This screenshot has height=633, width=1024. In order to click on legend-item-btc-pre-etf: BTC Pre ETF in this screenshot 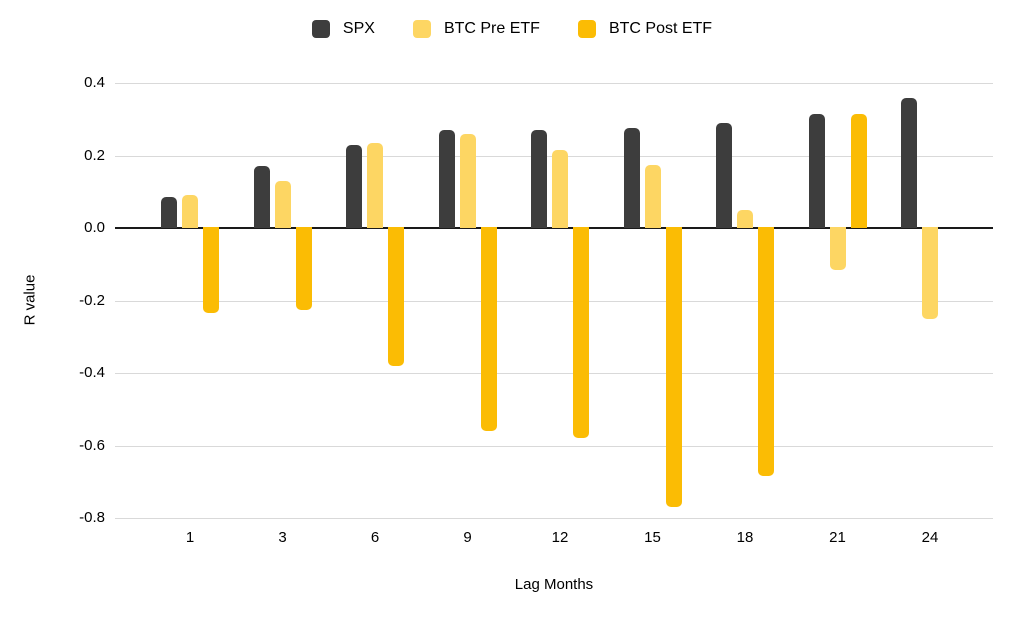, I will do `click(476, 29)`.